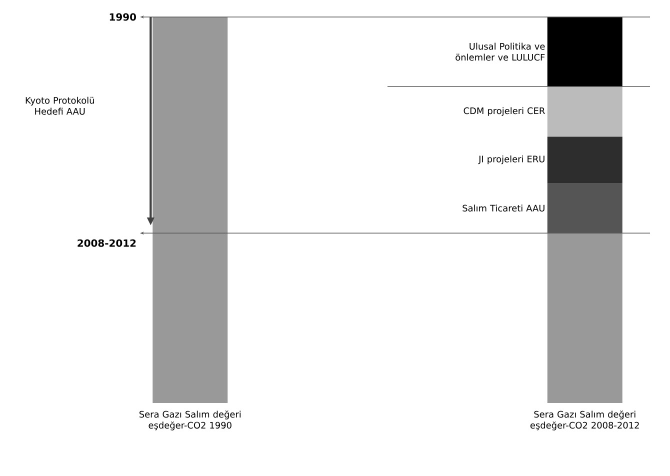 Image resolution: width=670 pixels, height=476 pixels. I want to click on series-label: Ulusal Politika ve önlemler ve LULUCF, so click(500, 51).